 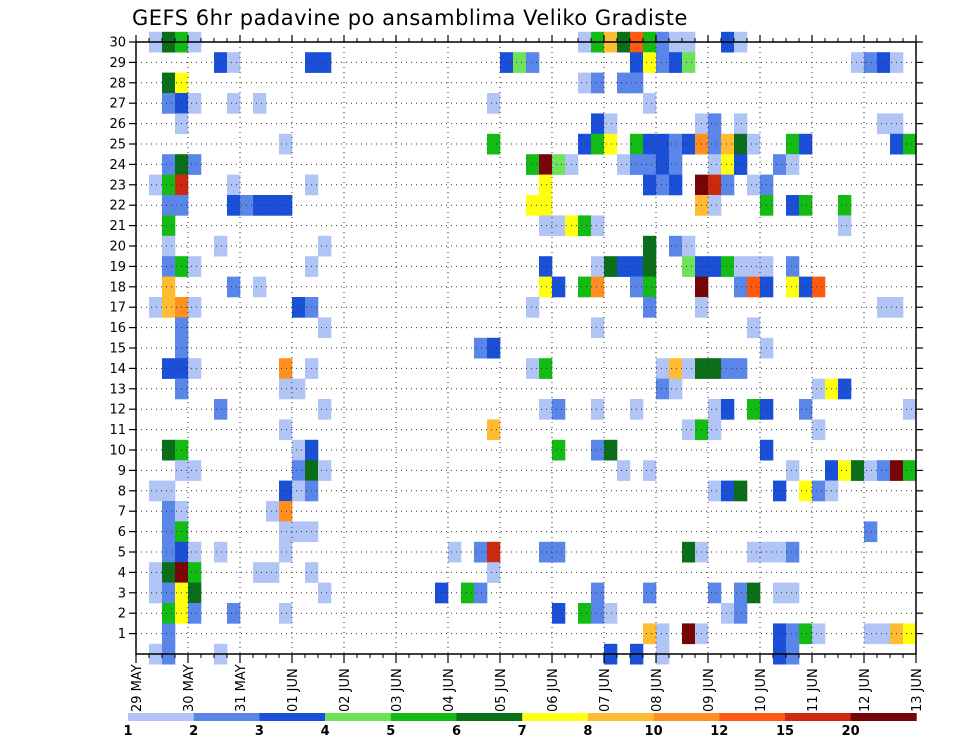 What do you see at coordinates (117, 267) in the screenshot?
I see `y-tick-label: 19` at bounding box center [117, 267].